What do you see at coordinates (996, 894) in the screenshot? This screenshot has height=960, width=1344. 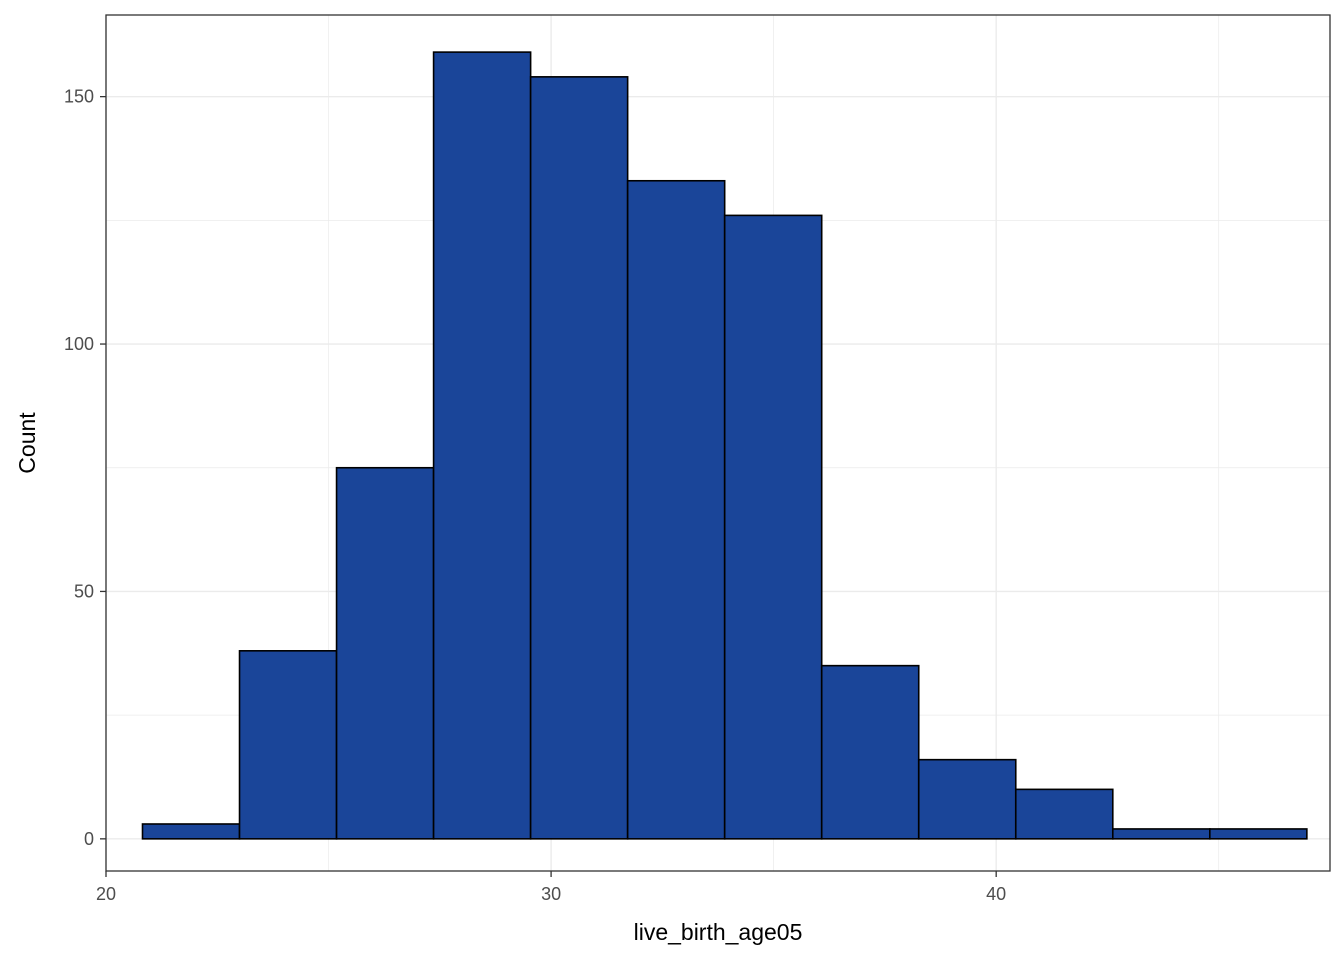 I see `x-tick-label: 40` at bounding box center [996, 894].